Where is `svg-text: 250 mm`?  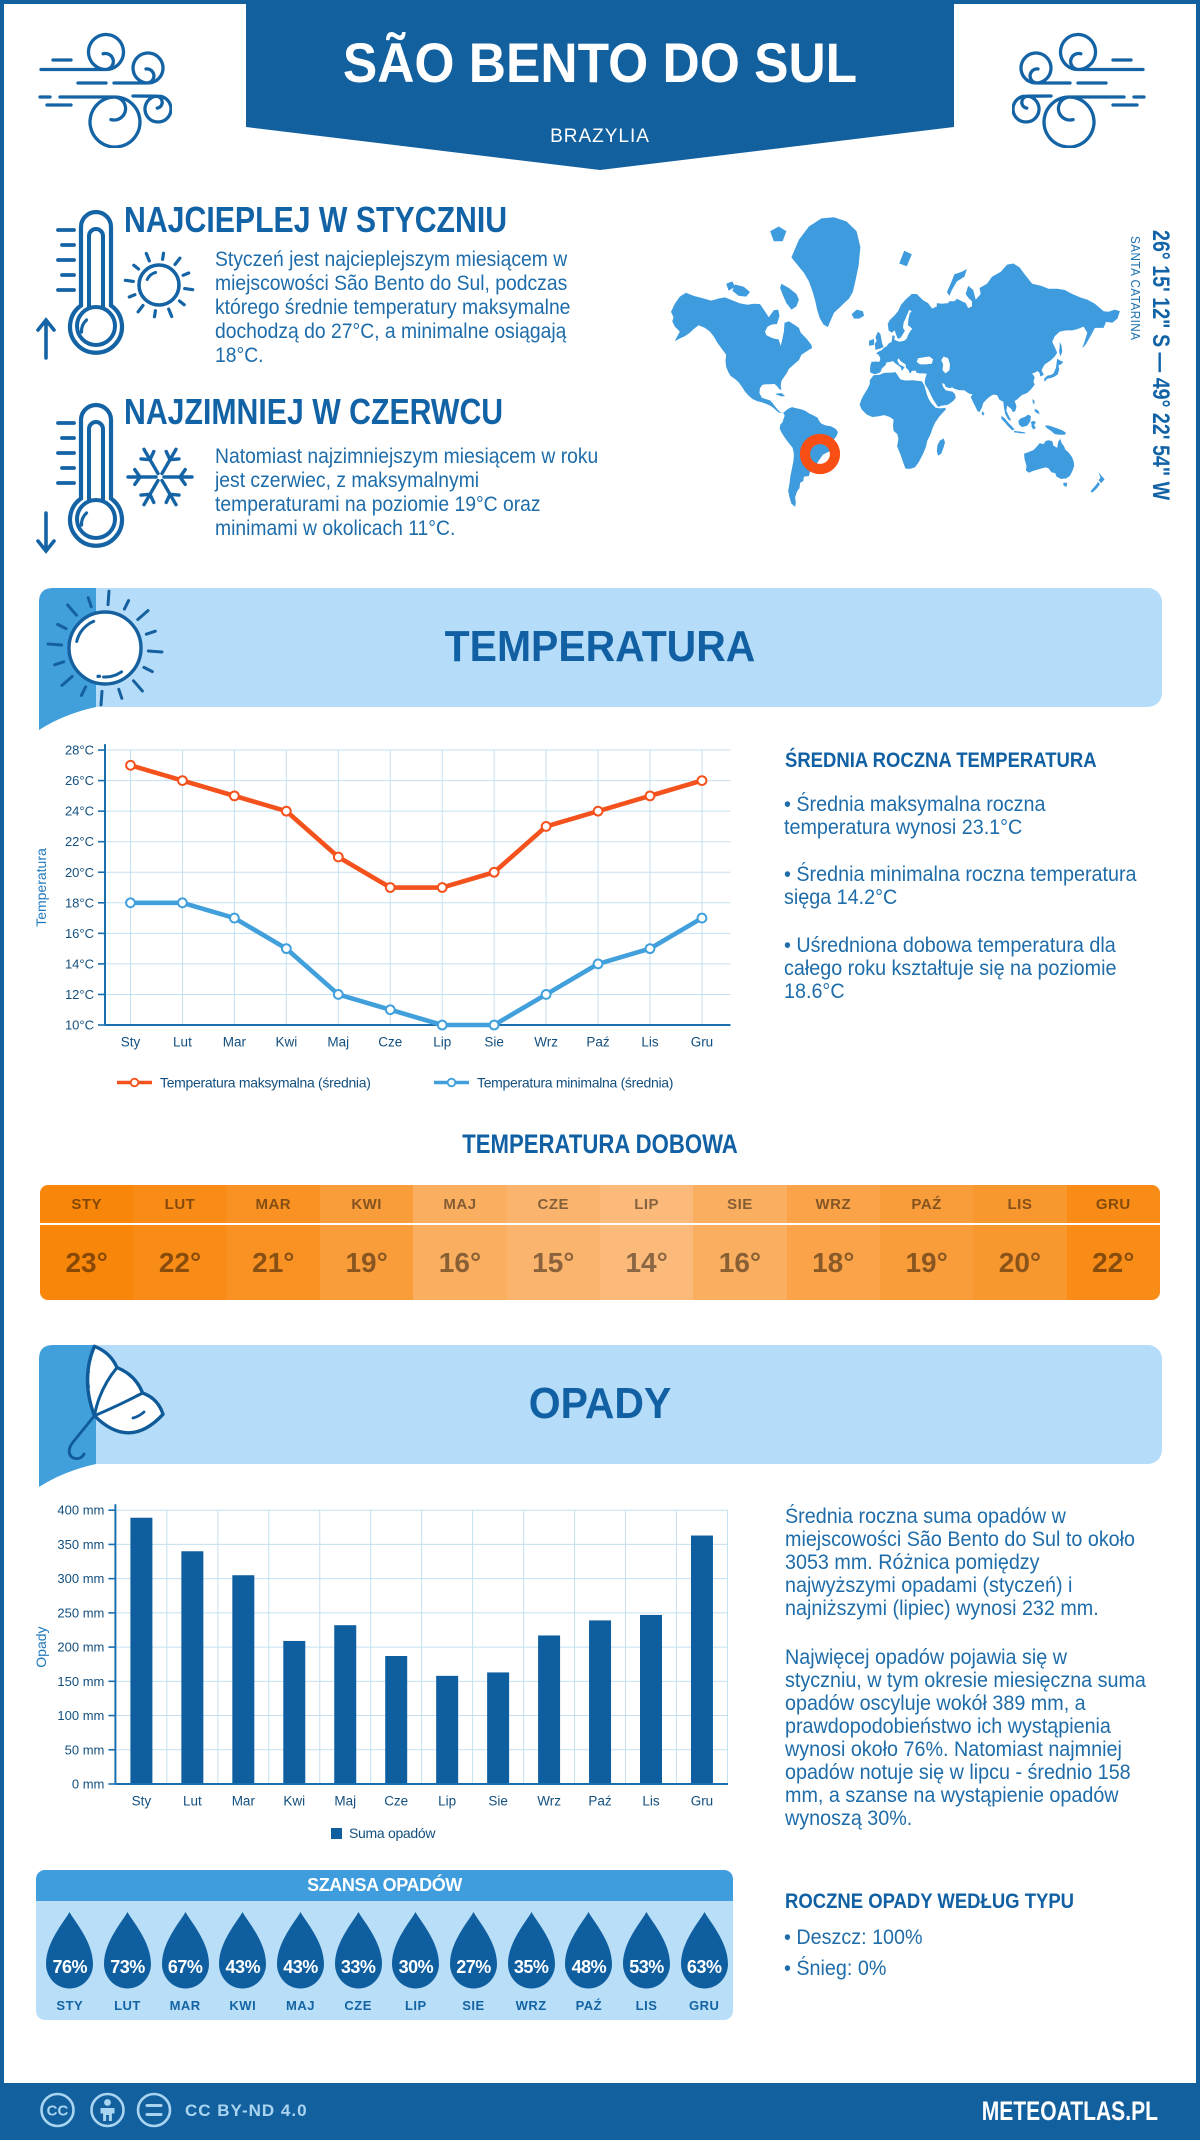 svg-text: 250 mm is located at coordinates (80, 1612).